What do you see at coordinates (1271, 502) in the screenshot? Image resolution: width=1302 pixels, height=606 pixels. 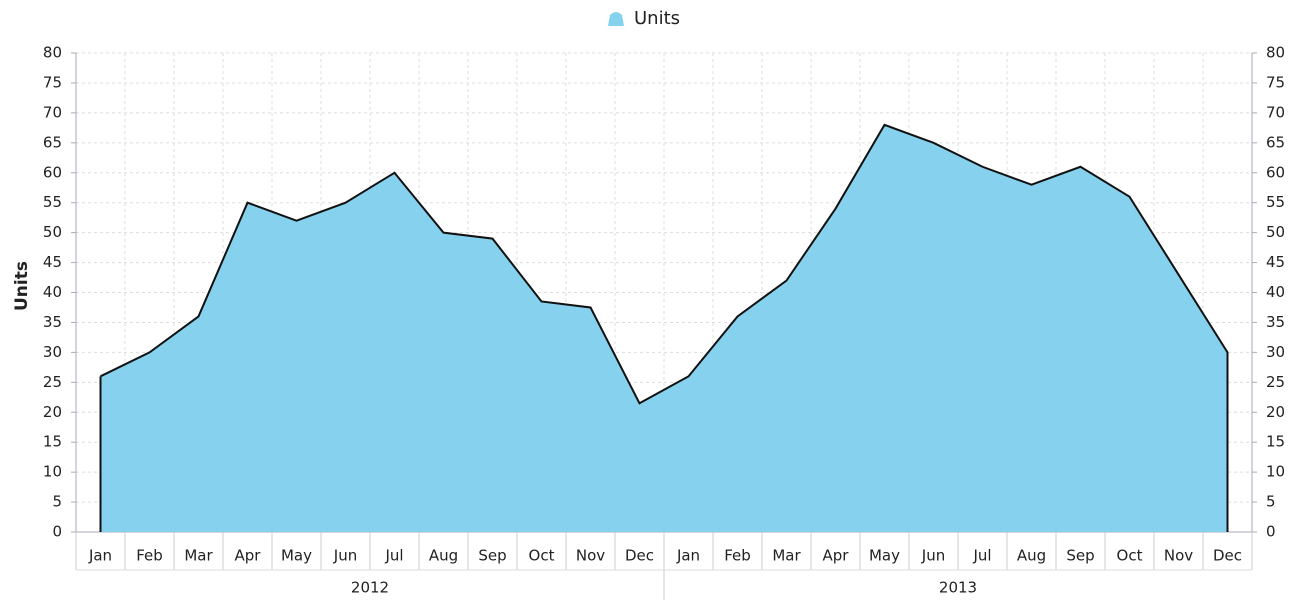 I see `y2-tick-label: 5` at bounding box center [1271, 502].